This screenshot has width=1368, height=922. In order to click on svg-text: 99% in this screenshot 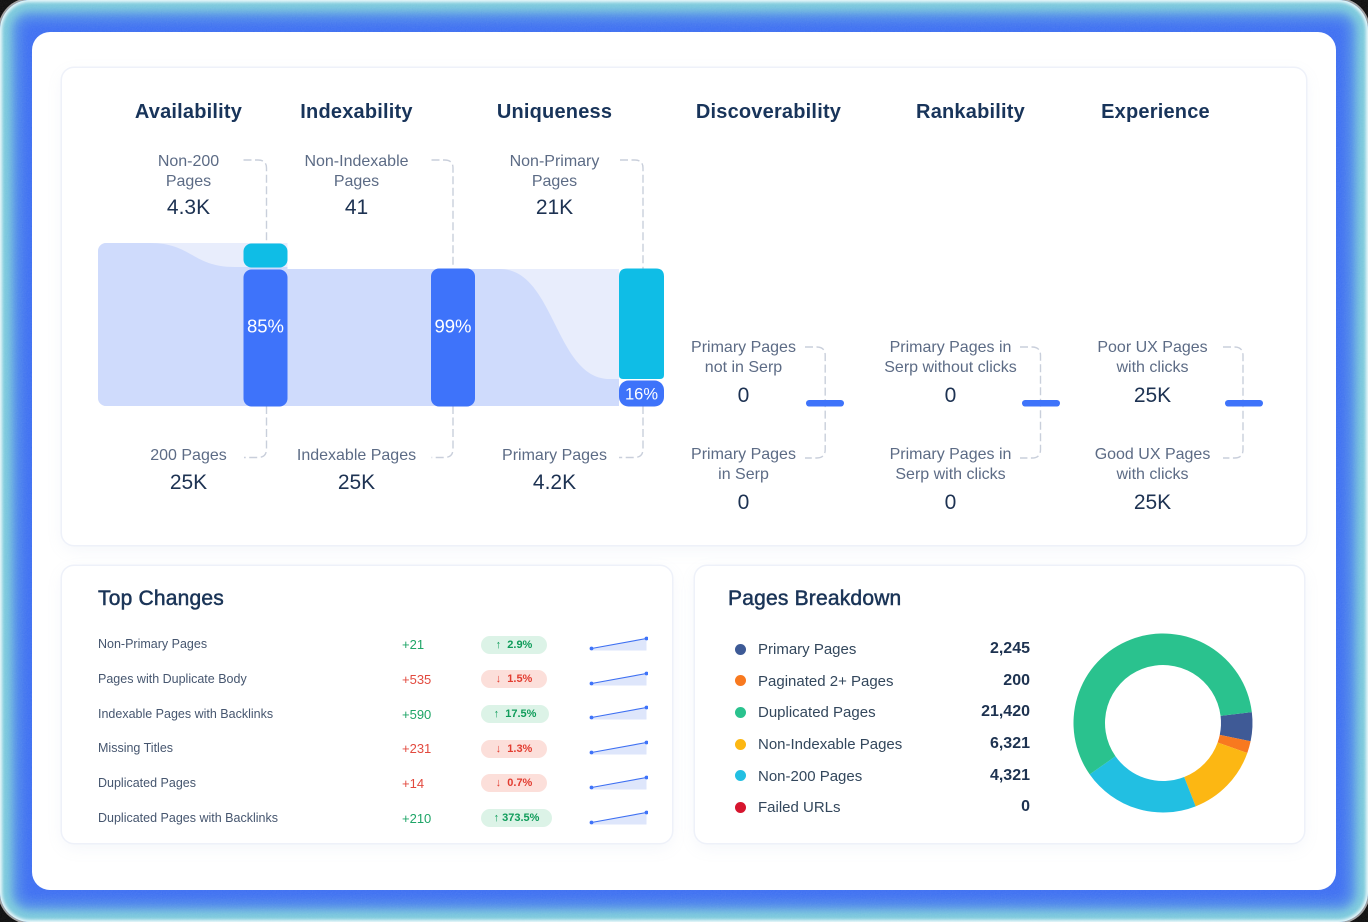, I will do `click(452, 326)`.